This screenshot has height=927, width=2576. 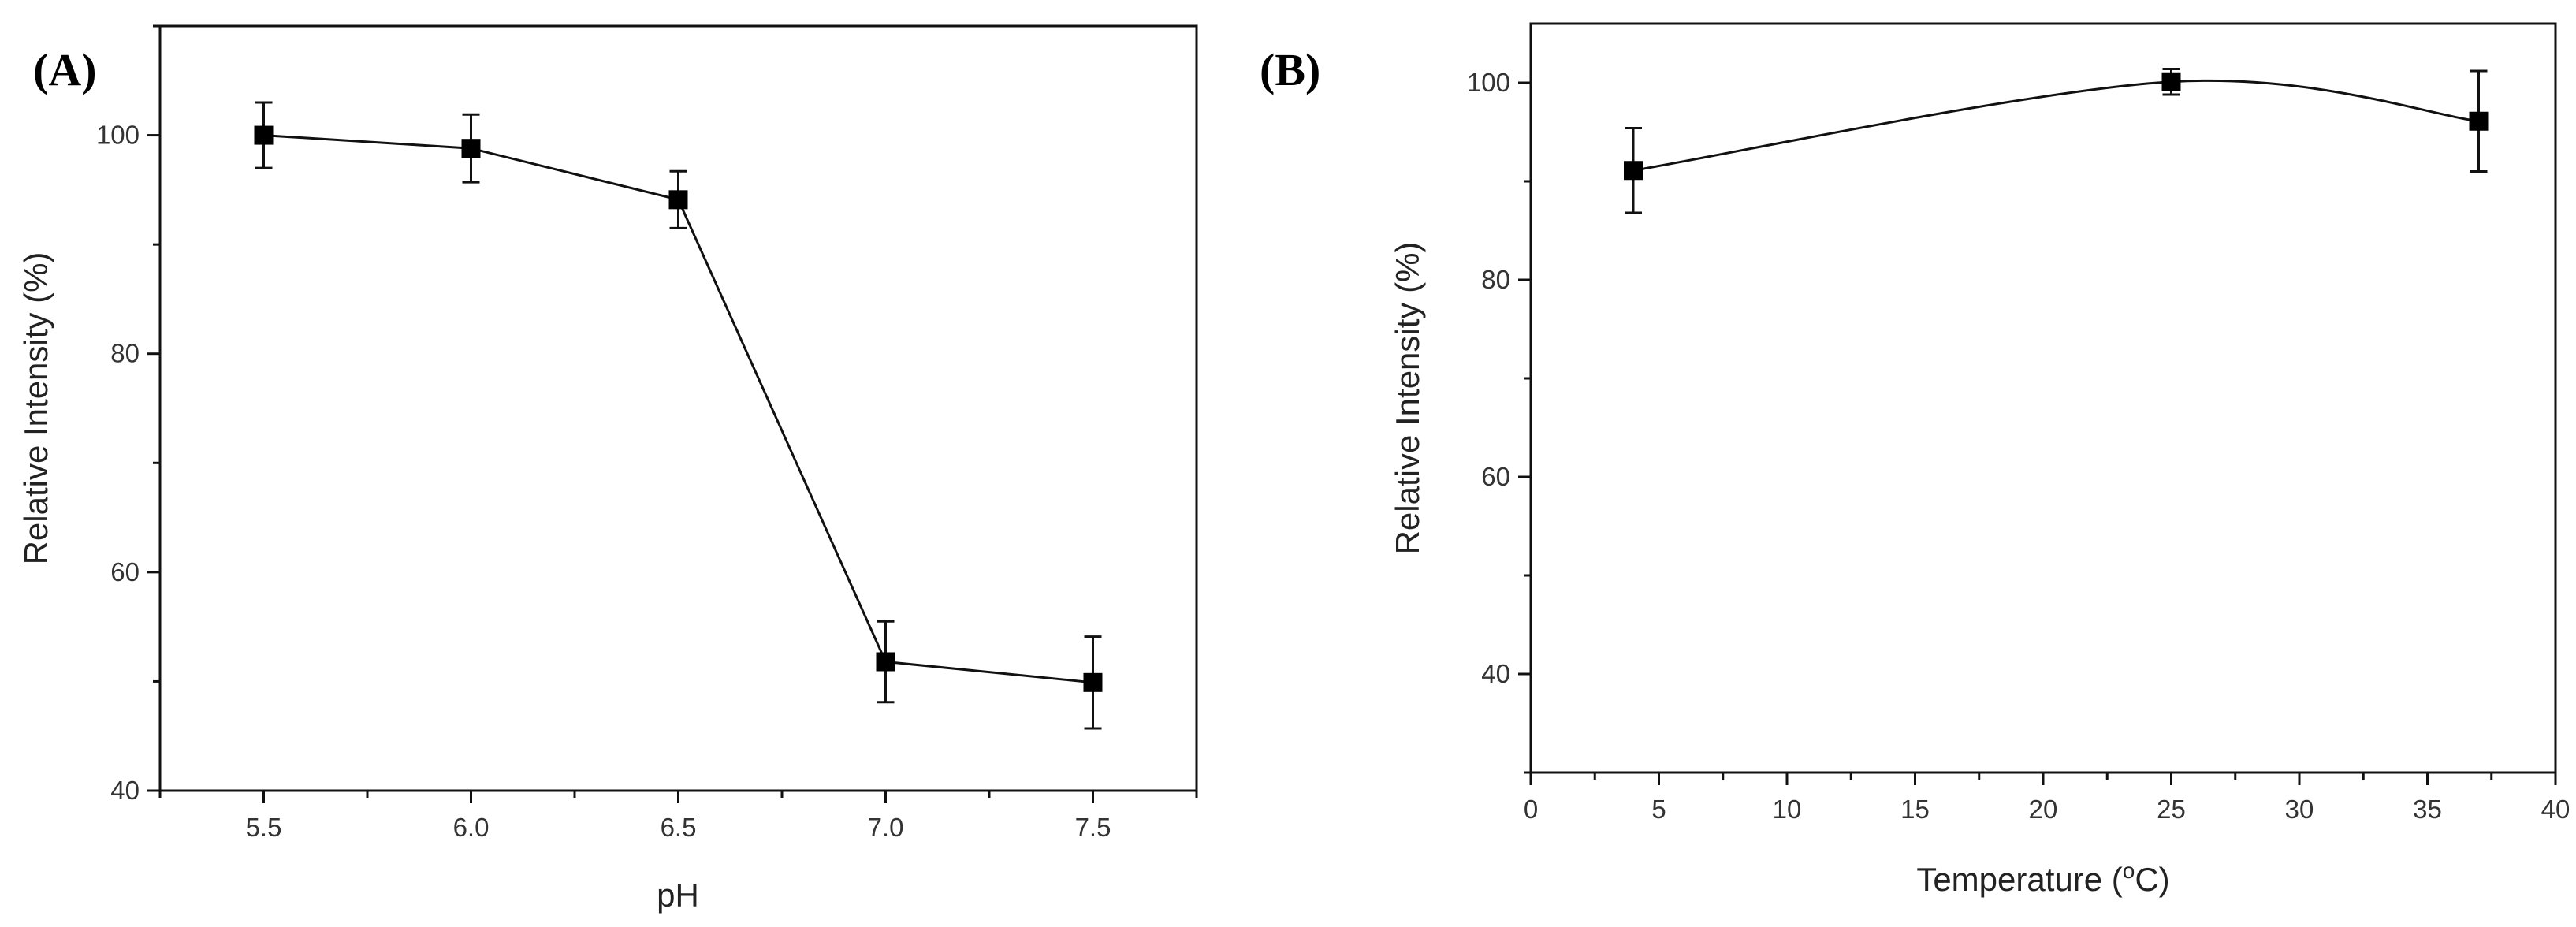 What do you see at coordinates (118, 135) in the screenshot?
I see `panel-a-y-tick-label-3: 100` at bounding box center [118, 135].